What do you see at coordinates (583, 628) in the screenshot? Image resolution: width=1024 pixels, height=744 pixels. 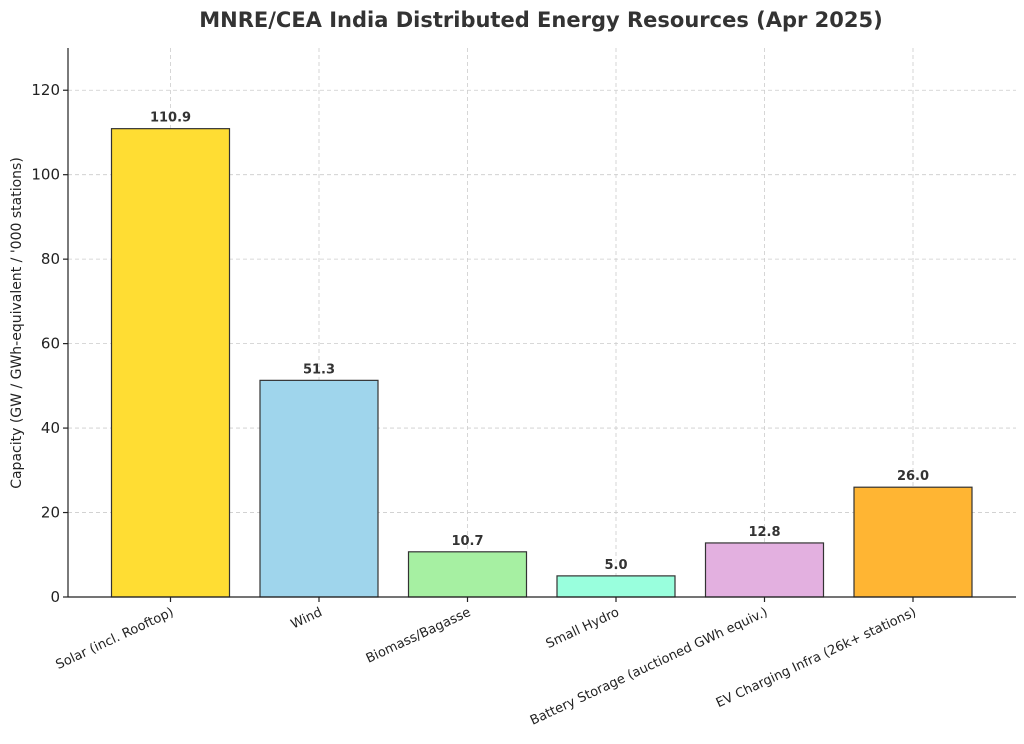 I see `x-tick-label: Small Hydro` at bounding box center [583, 628].